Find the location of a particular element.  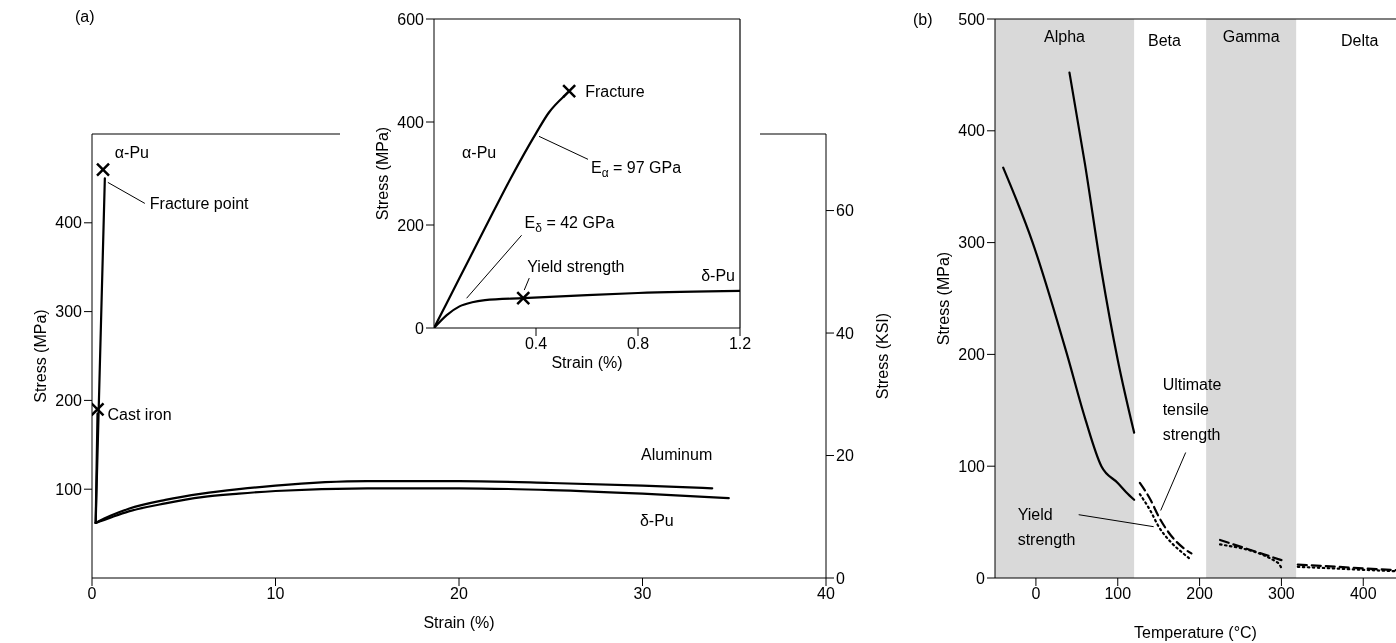

annotation: Beta is located at coordinates (1165, 40).